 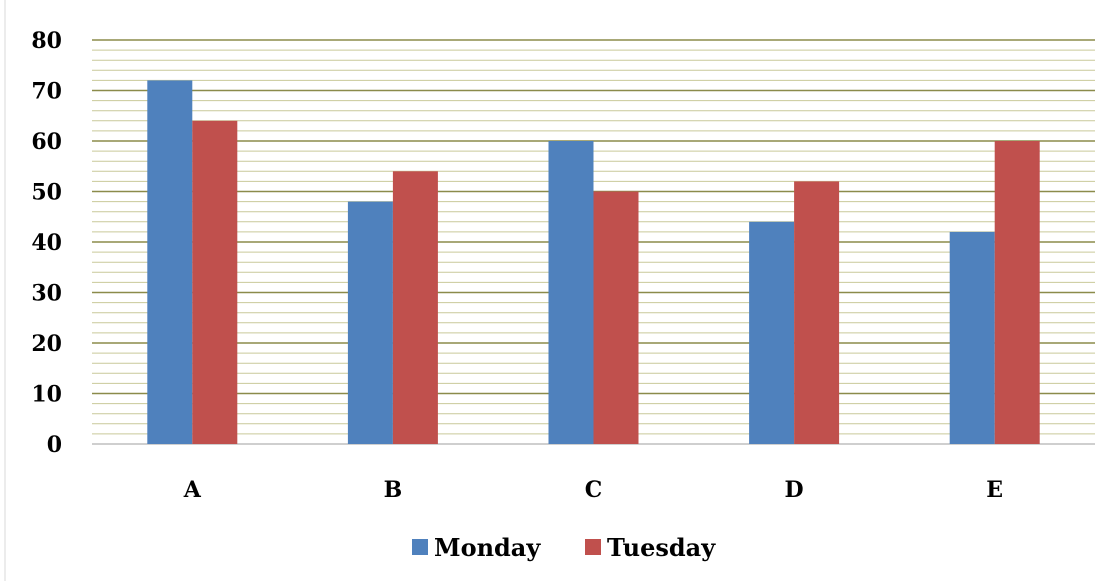 I want to click on x-tick-label: D, so click(x=794, y=490).